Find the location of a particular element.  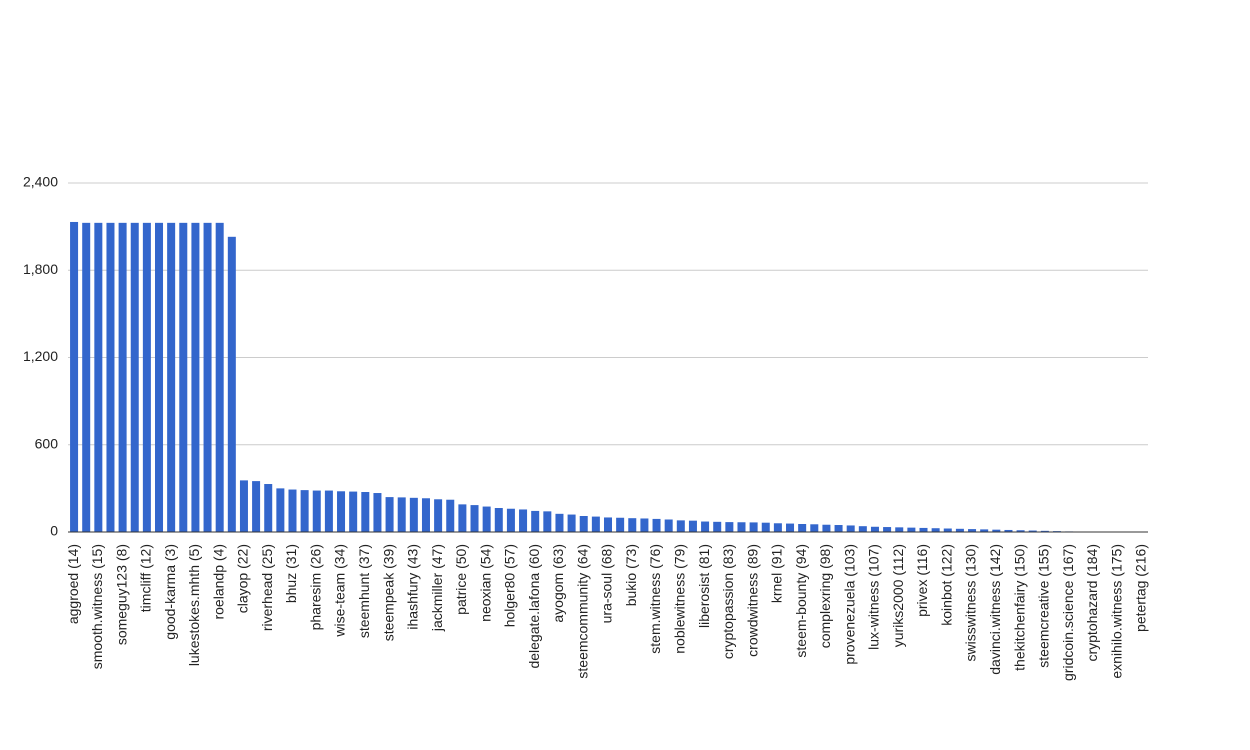

x-tick-label: complexring (98) is located at coordinates (825, 596).